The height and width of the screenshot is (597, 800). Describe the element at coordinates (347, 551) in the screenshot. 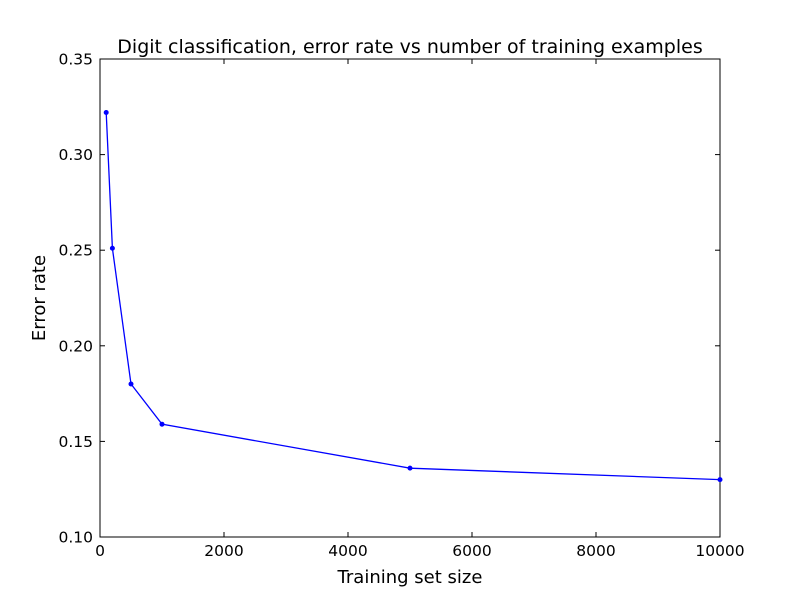

I see `x-tick-label: 4000` at that location.